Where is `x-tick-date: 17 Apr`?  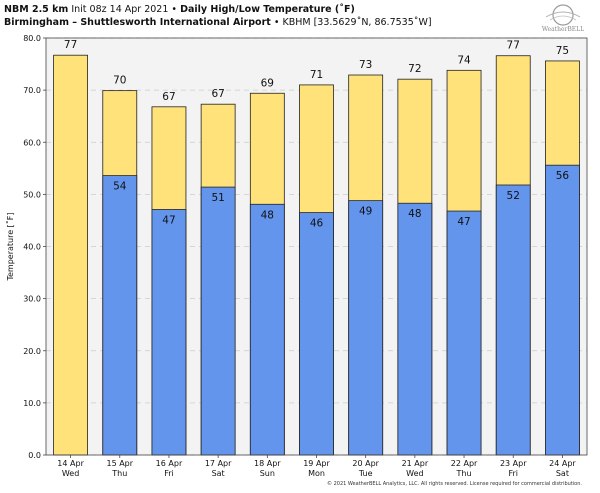 x-tick-date: 17 Apr is located at coordinates (218, 463).